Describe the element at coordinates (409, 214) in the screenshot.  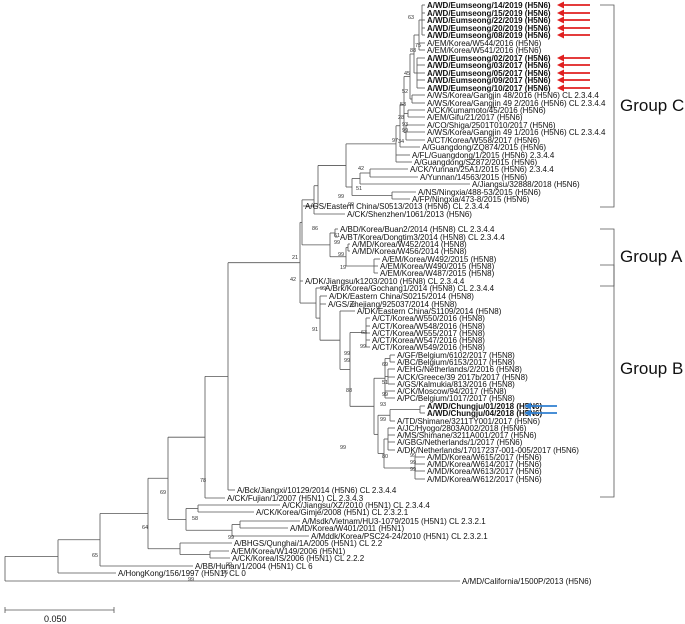
I see `taxon-label: A/CK/Shenzhen/1061/2013 (H5N6)` at that location.